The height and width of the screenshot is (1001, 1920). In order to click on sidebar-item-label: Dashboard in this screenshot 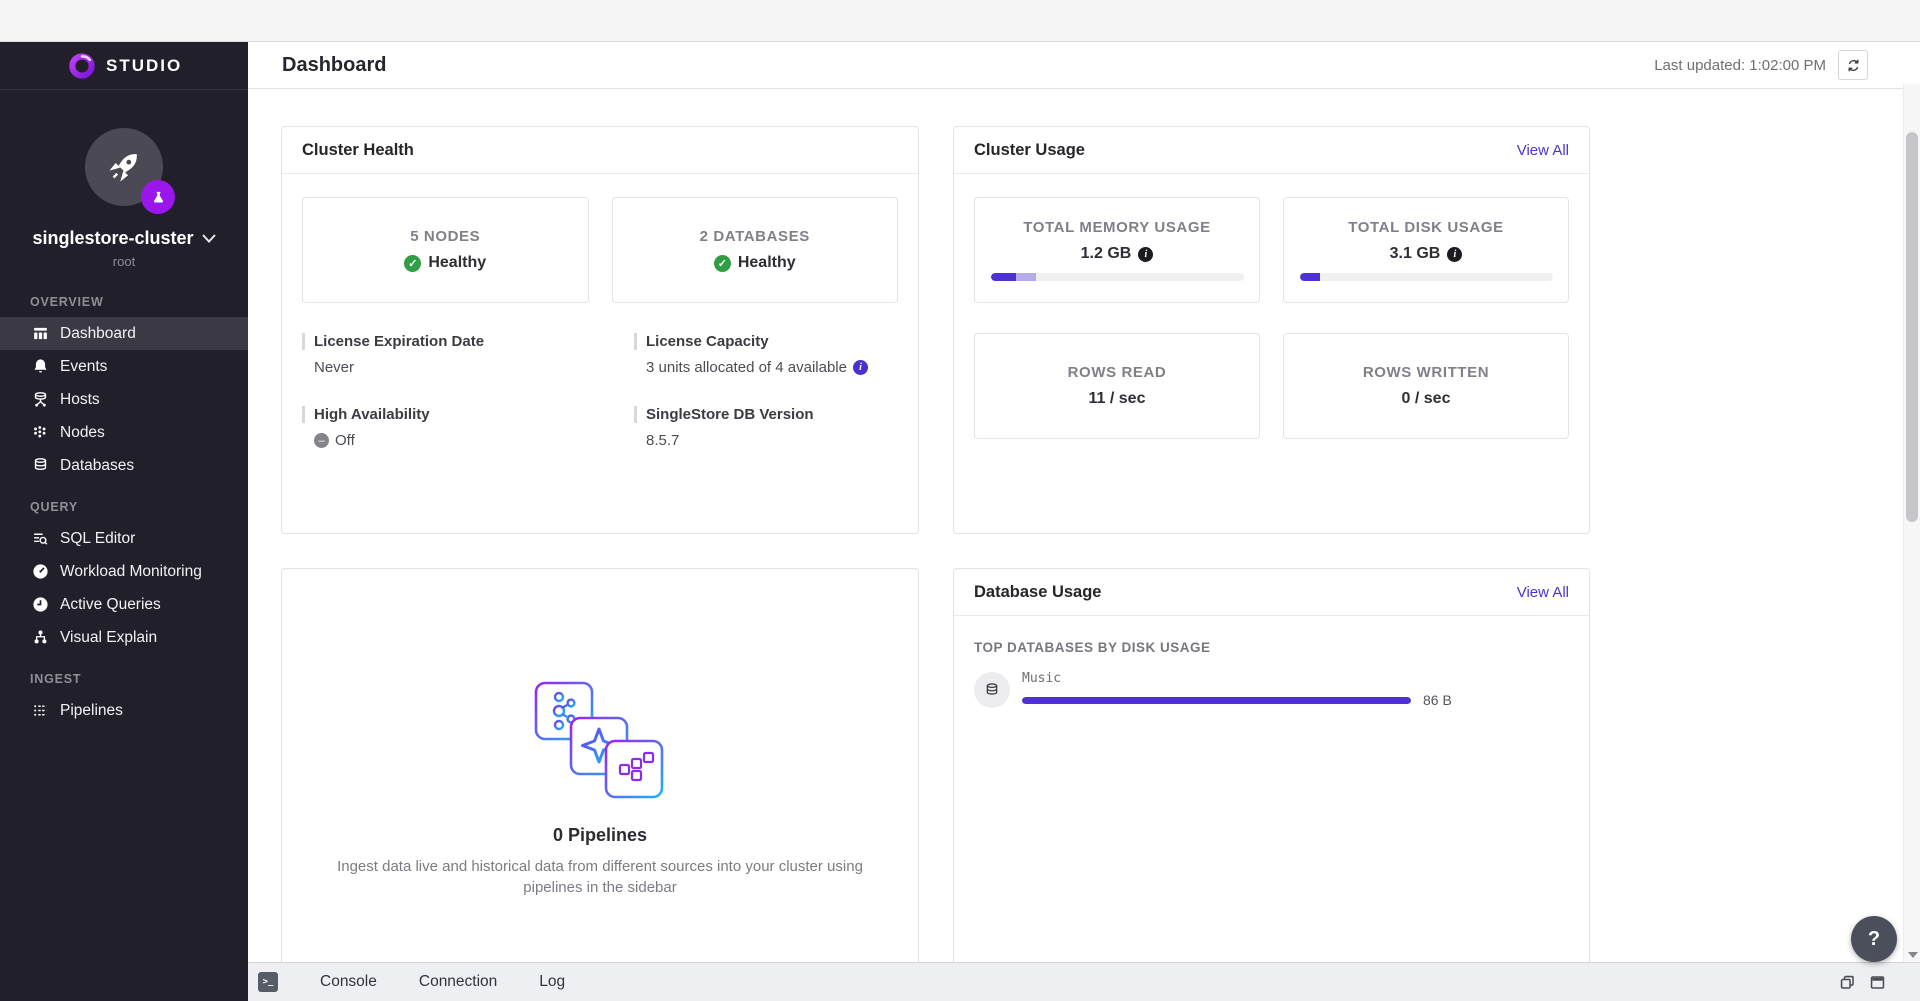, I will do `click(98, 333)`.